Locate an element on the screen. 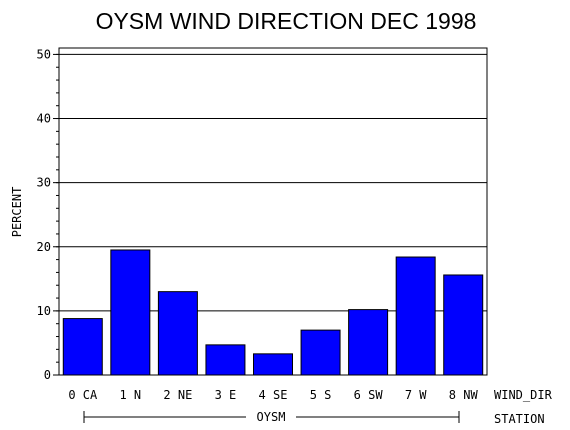  group-bracket is located at coordinates (271, 417).